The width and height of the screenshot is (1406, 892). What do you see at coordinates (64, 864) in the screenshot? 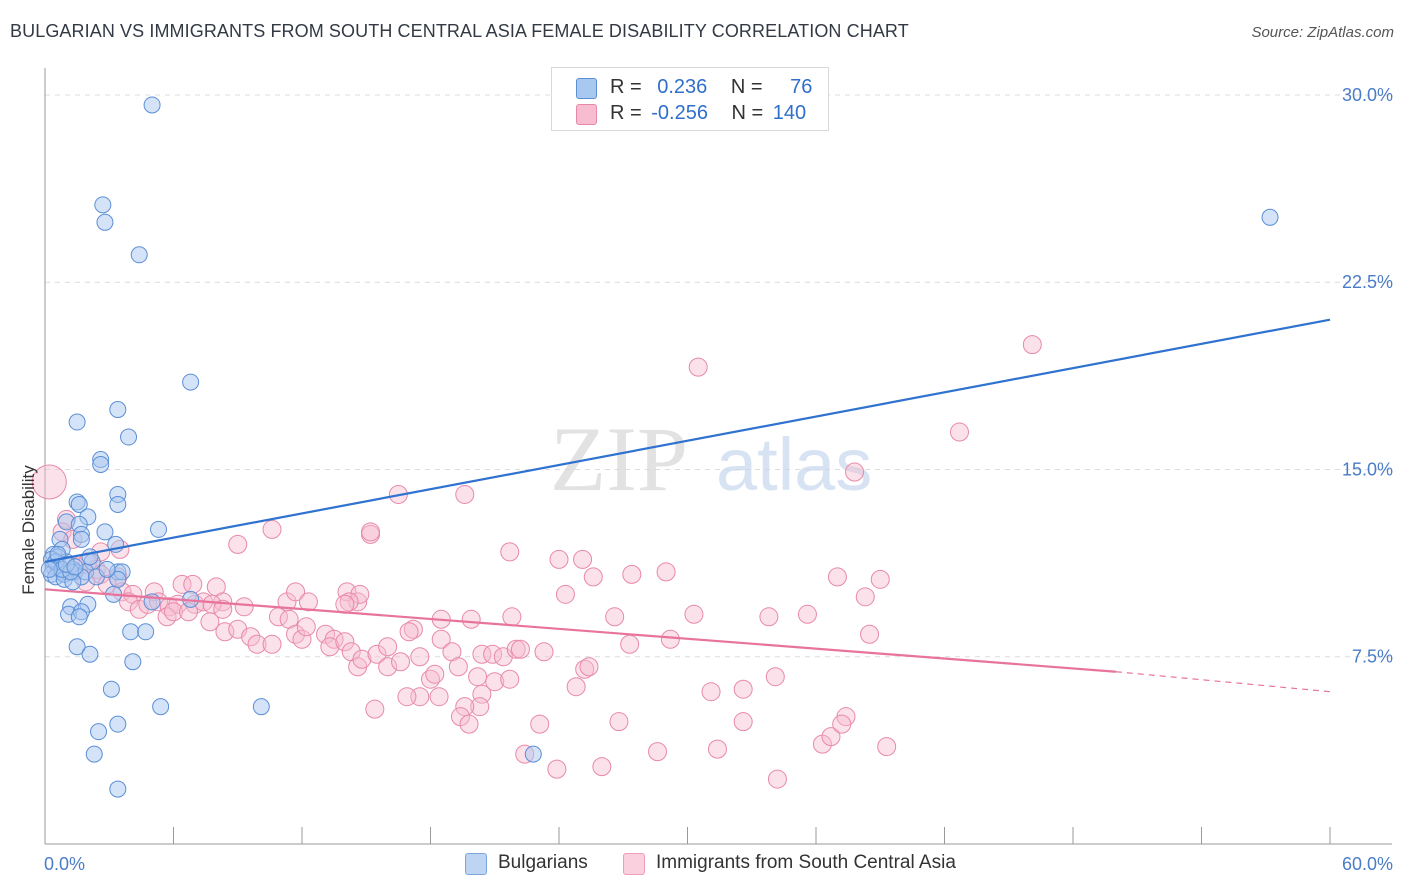
I see `x-tick-label: 0.0%` at bounding box center [64, 864].